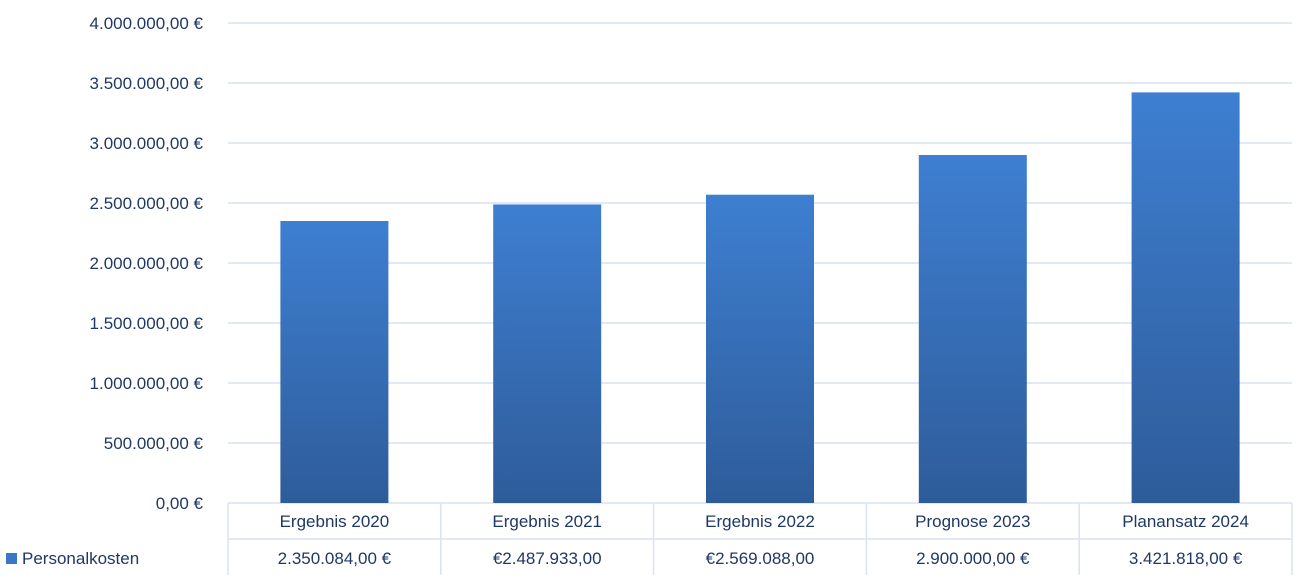 This screenshot has height=581, width=1301. I want to click on legend-label: Personalkosten, so click(80, 558).